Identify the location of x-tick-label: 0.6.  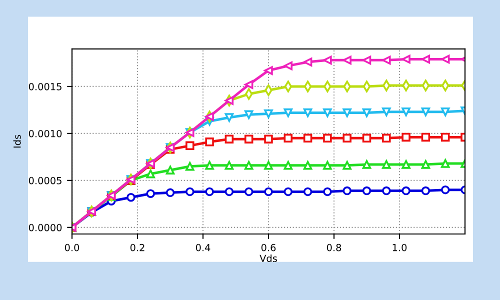
(268, 248).